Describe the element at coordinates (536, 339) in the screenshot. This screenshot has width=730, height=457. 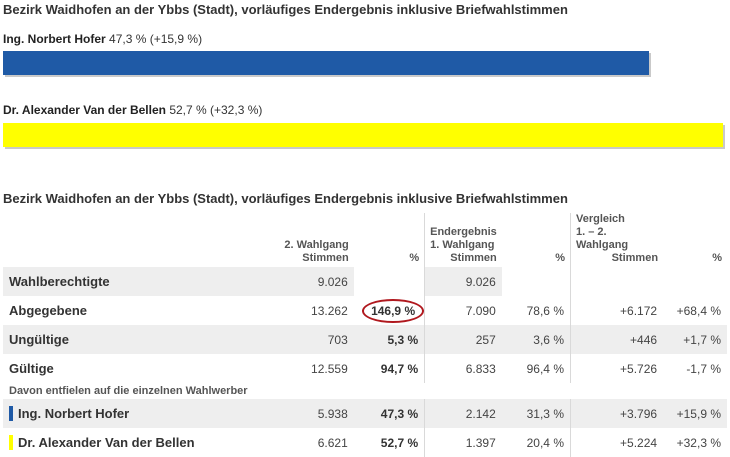
I see `g1-pct: 3,6 %` at that location.